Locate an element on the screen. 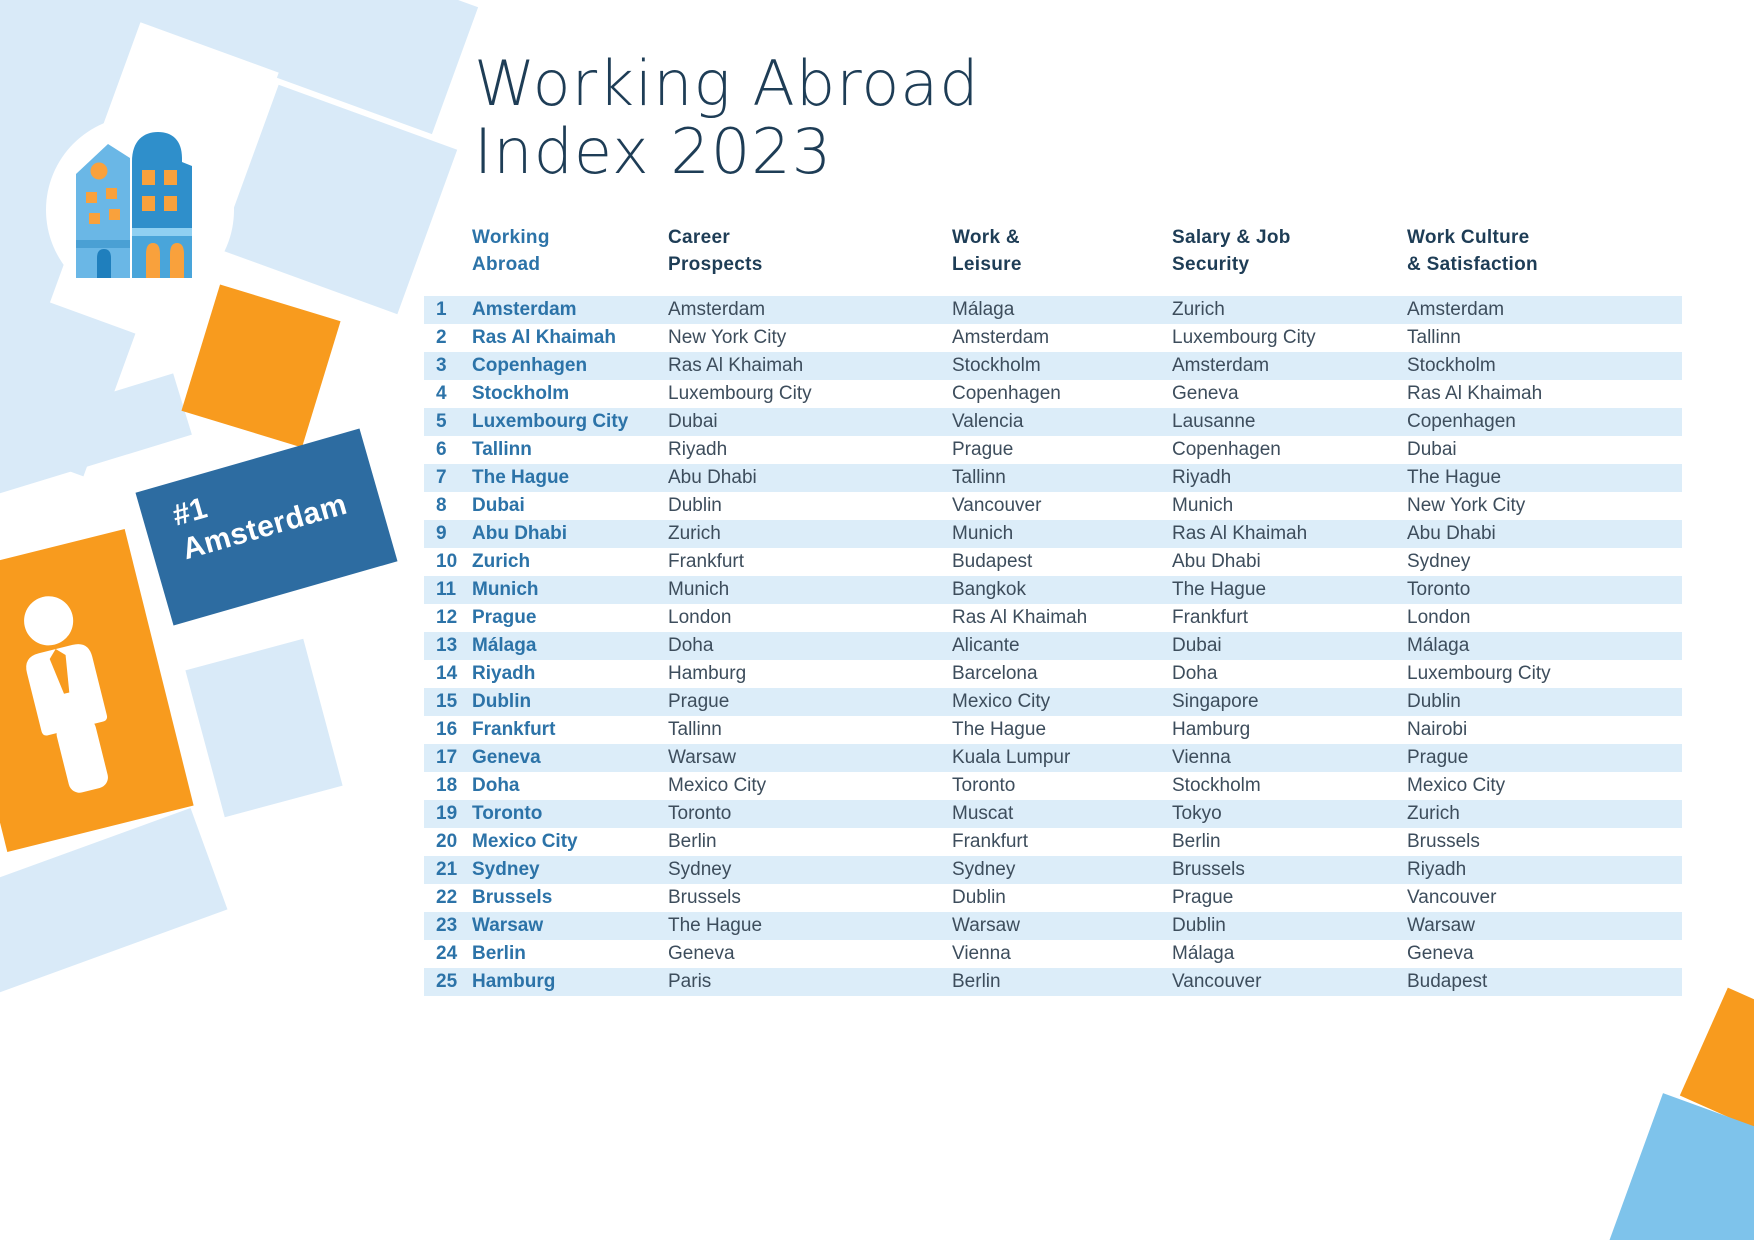  rank-cell: 8 is located at coordinates (441, 505).